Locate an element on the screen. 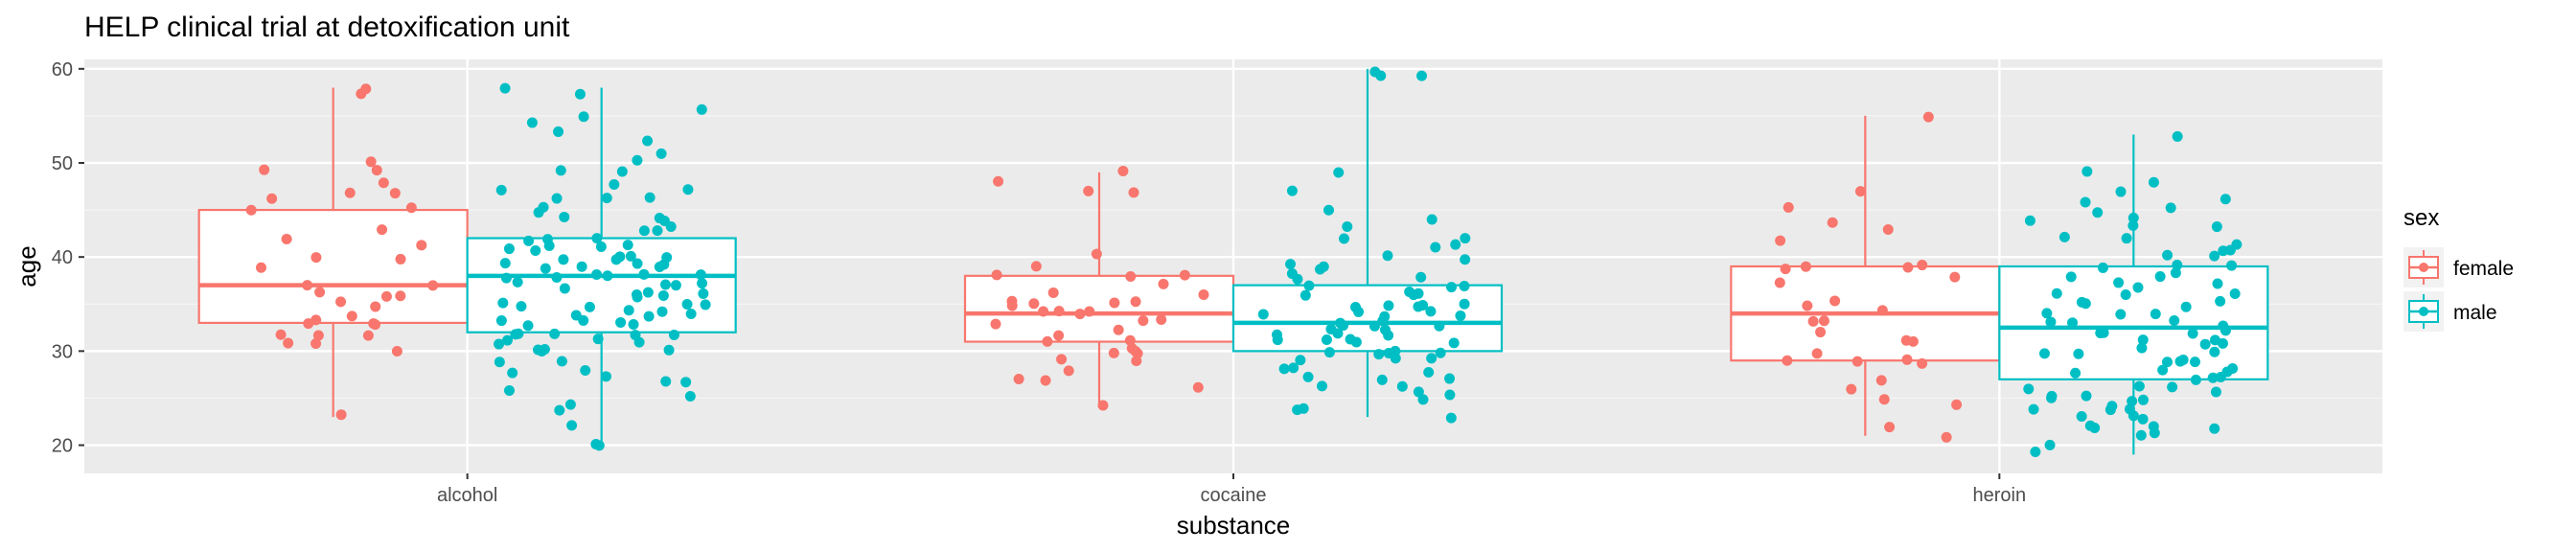 The image size is (2576, 552). x-tick-label: cocaine is located at coordinates (1234, 495).